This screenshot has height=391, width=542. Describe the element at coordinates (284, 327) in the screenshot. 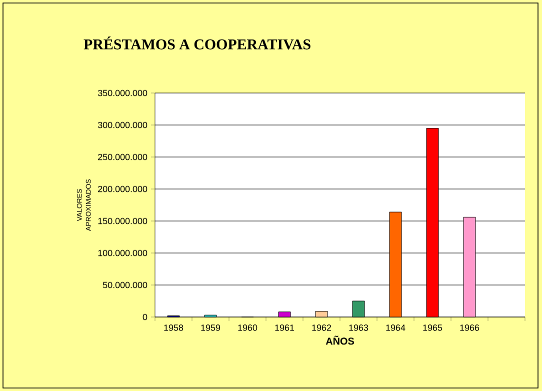

I see `x-tick-label: 1961` at that location.